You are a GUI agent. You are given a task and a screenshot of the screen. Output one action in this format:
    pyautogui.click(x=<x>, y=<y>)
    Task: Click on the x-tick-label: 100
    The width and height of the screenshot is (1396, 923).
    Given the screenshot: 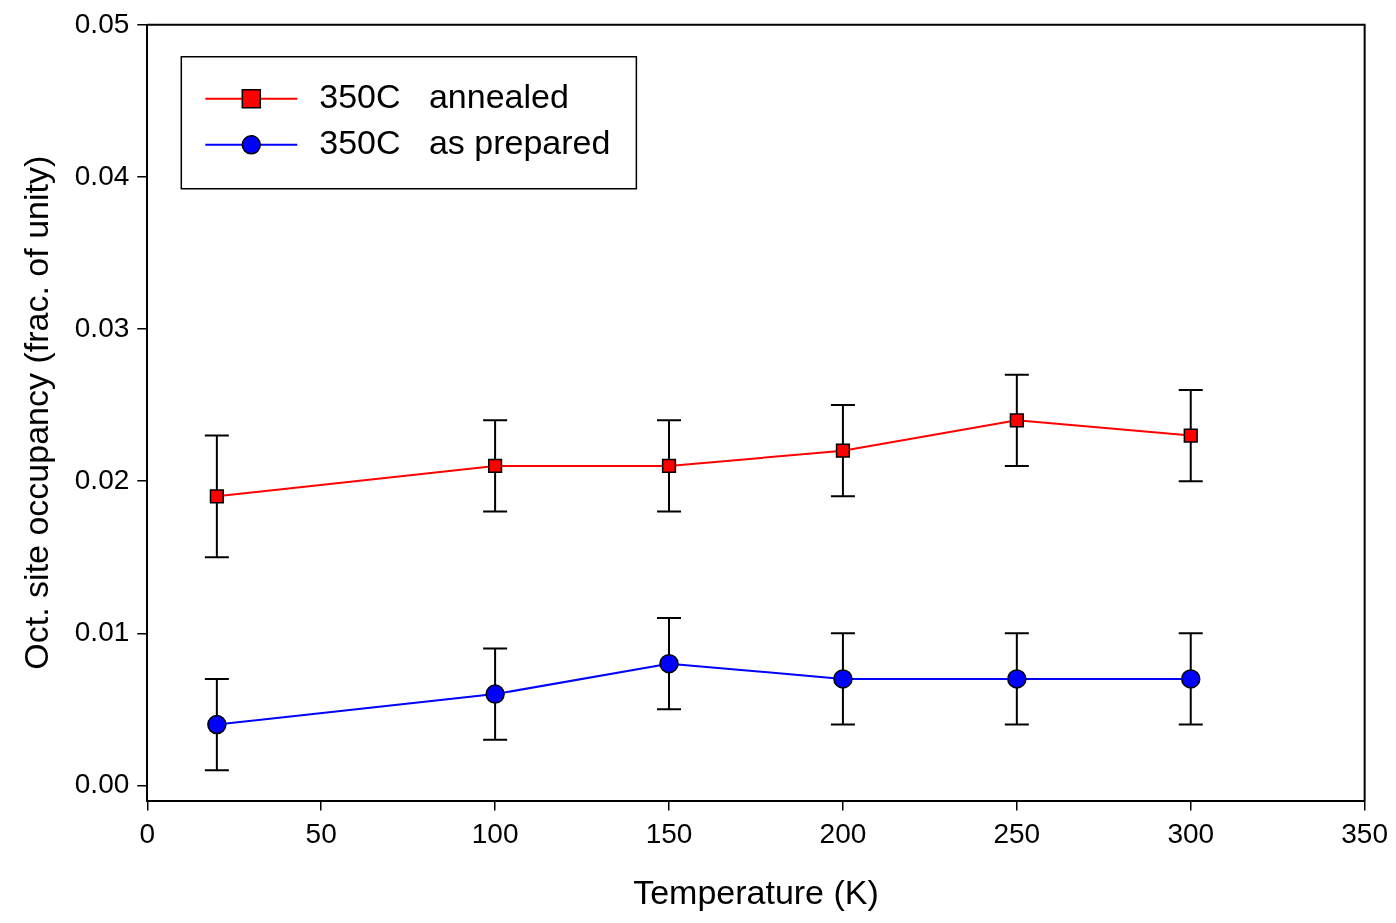 What is the action you would take?
    pyautogui.click(x=495, y=834)
    